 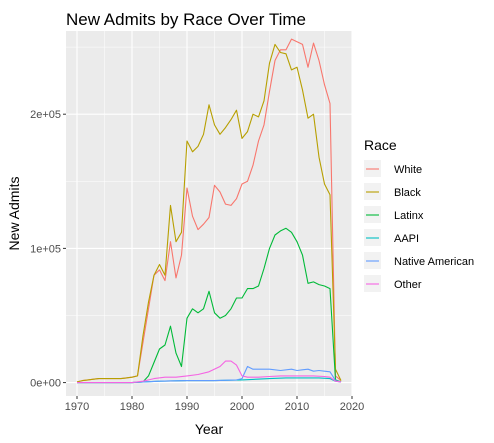 What do you see at coordinates (352, 407) in the screenshot?
I see `x-tick-label: 2020` at bounding box center [352, 407].